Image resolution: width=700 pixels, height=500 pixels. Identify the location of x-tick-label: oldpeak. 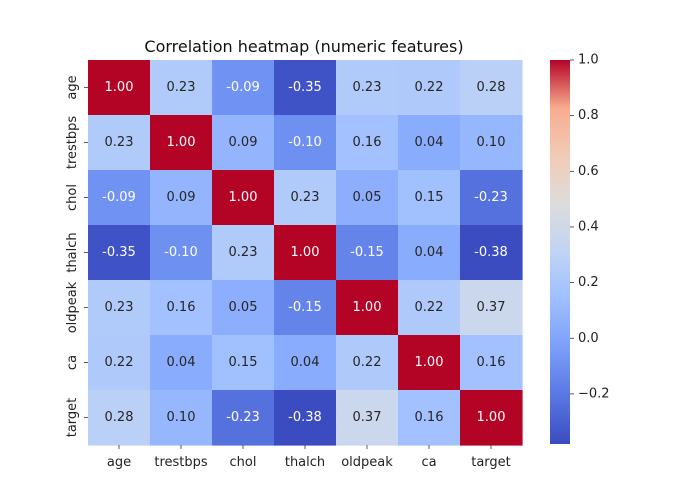
(367, 462).